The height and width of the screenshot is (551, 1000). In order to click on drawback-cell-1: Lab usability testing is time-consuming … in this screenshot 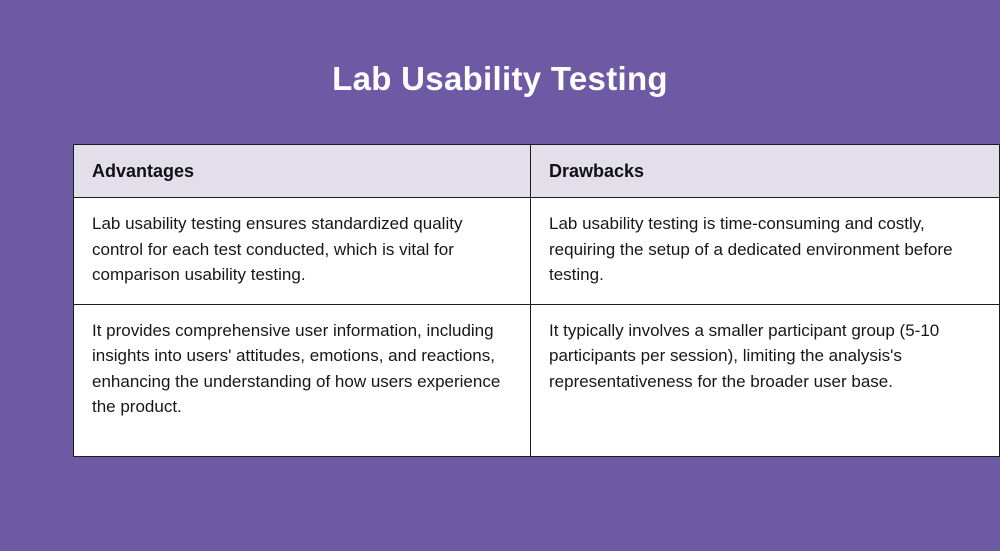, I will do `click(765, 251)`.